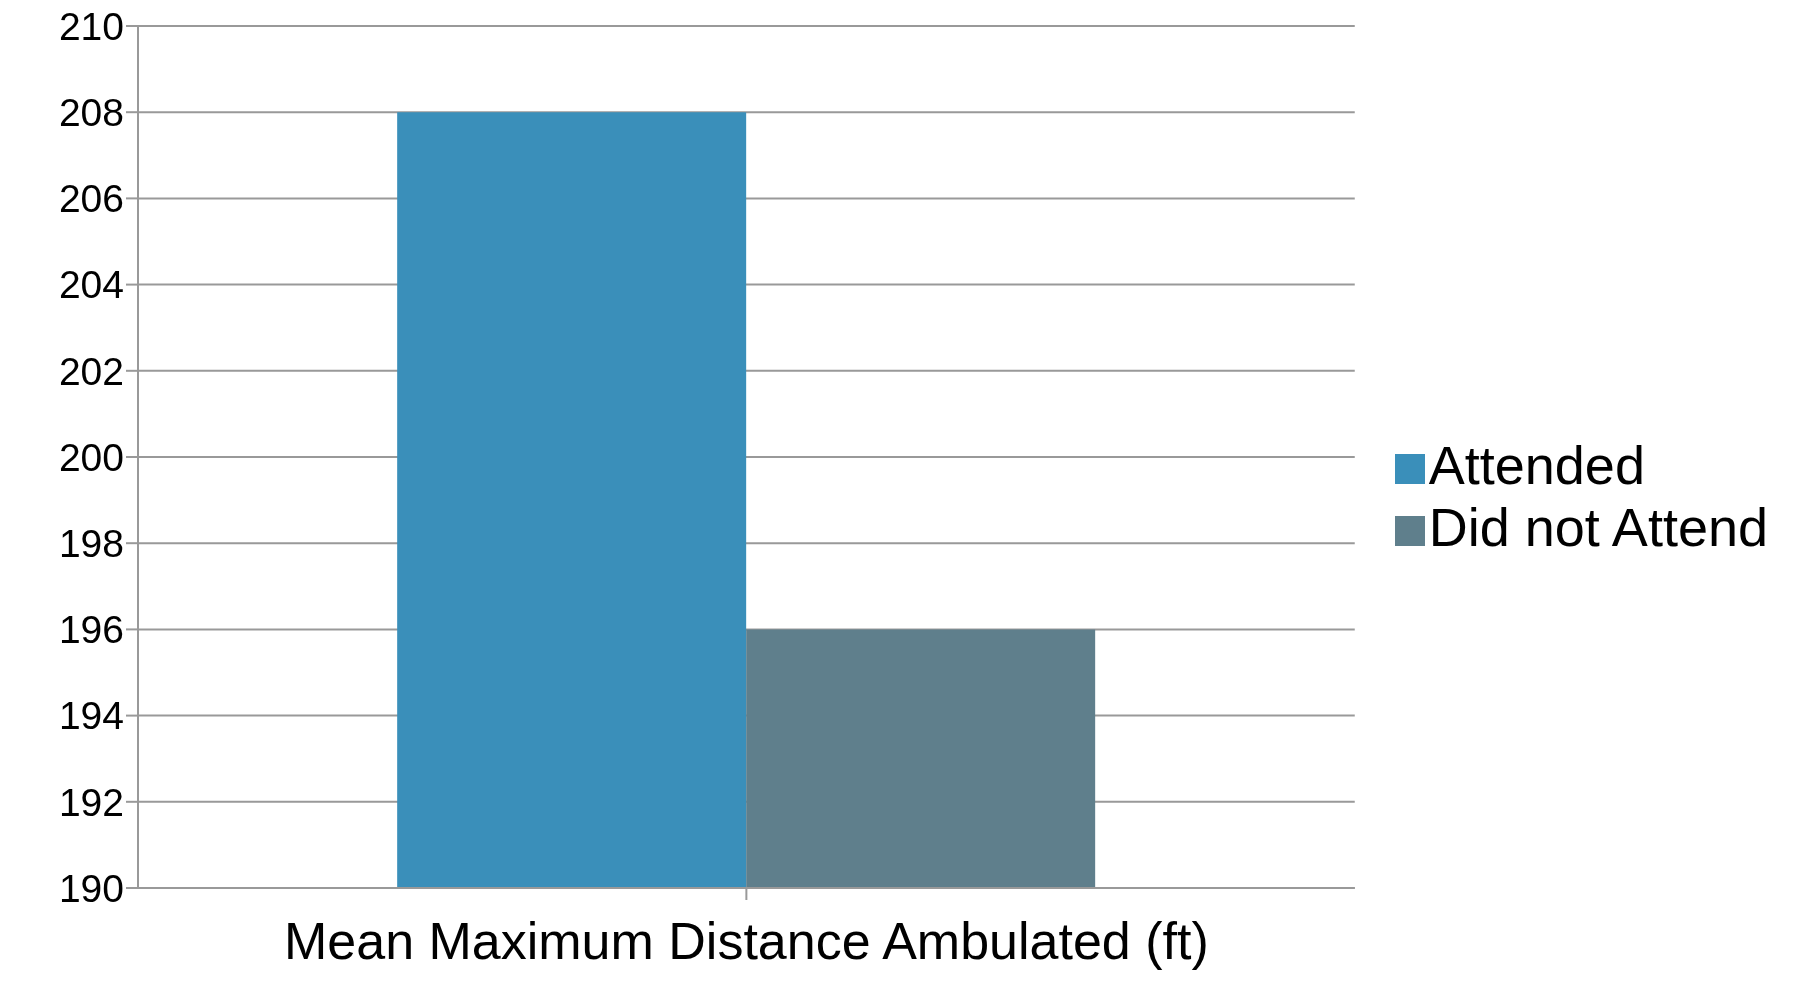  What do you see at coordinates (91, 371) in the screenshot?
I see `y-tick-label: 202` at bounding box center [91, 371].